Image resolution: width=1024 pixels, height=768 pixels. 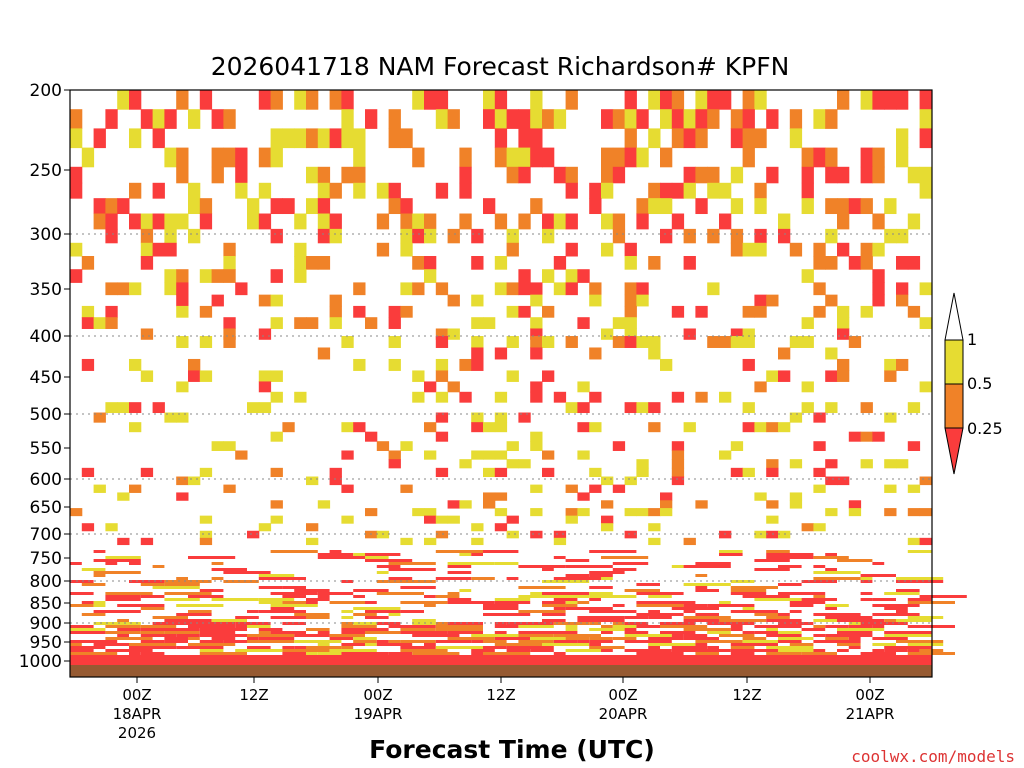 I want to click on ground-fill, so click(x=501, y=671).